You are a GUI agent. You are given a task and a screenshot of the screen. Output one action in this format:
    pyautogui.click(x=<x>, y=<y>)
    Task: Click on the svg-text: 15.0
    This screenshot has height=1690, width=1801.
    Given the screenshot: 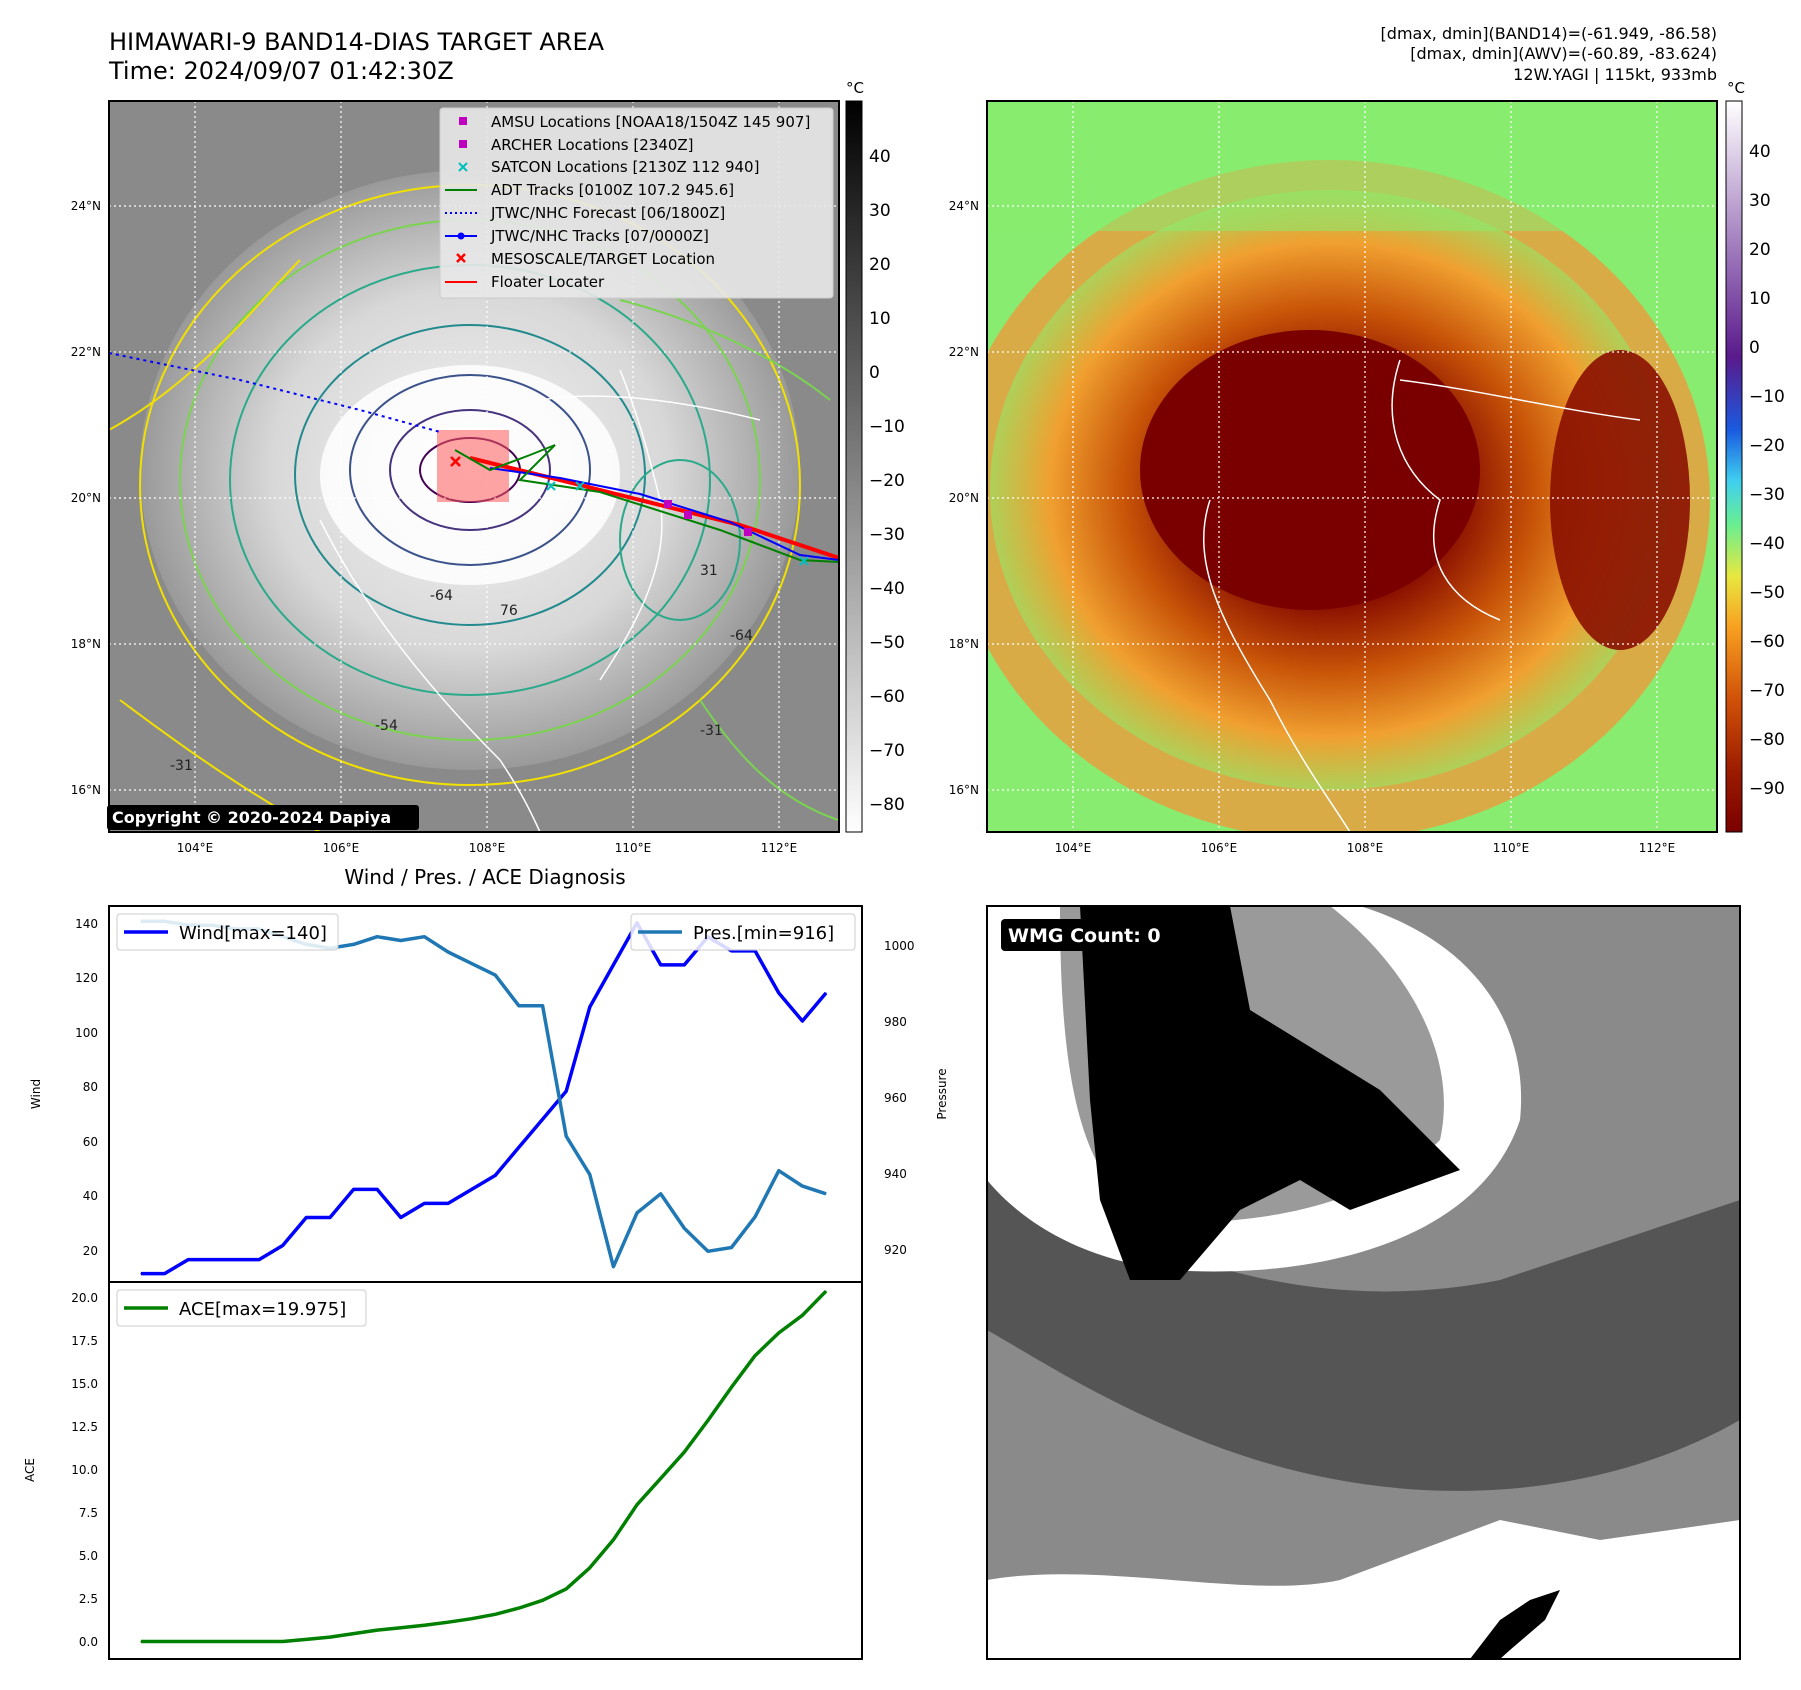 What is the action you would take?
    pyautogui.click(x=84, y=1384)
    